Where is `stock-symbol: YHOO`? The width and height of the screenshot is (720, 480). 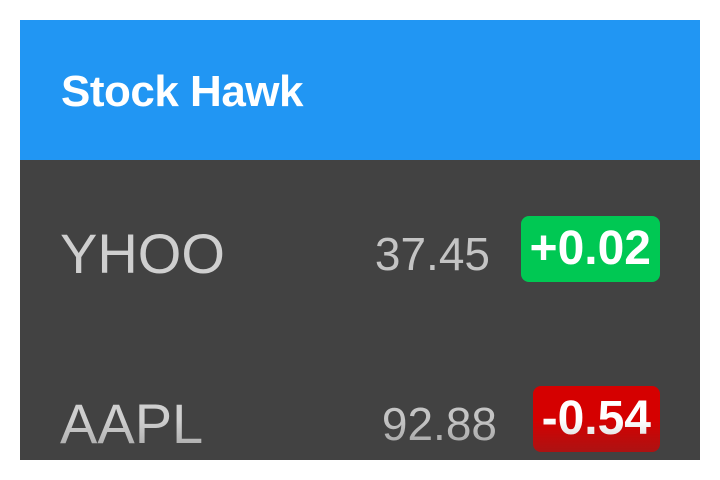
stock-symbol: YHOO is located at coordinates (142, 253).